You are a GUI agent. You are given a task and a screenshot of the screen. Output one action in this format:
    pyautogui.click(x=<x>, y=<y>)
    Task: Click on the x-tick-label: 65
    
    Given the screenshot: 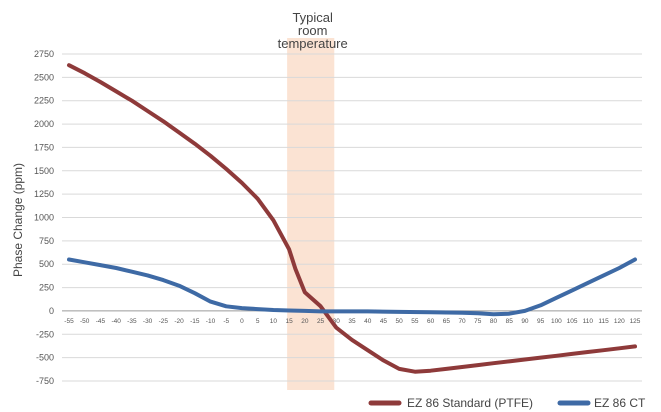 What is the action you would take?
    pyautogui.click(x=447, y=321)
    